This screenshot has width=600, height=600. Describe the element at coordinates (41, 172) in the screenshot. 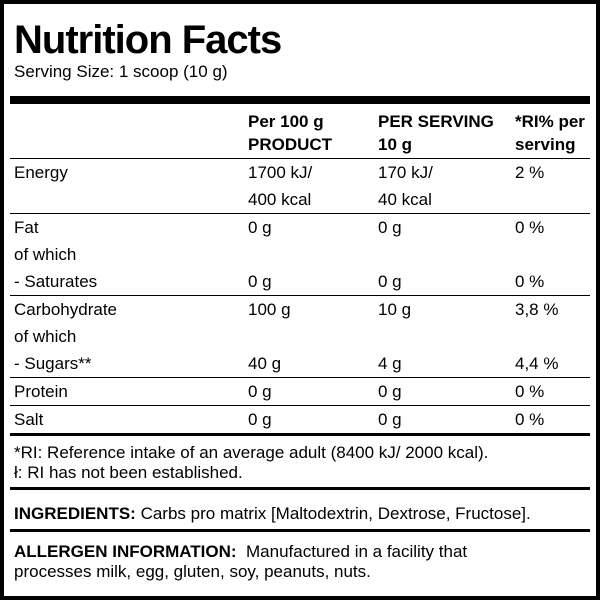

I see `table-cell: Energy` at that location.